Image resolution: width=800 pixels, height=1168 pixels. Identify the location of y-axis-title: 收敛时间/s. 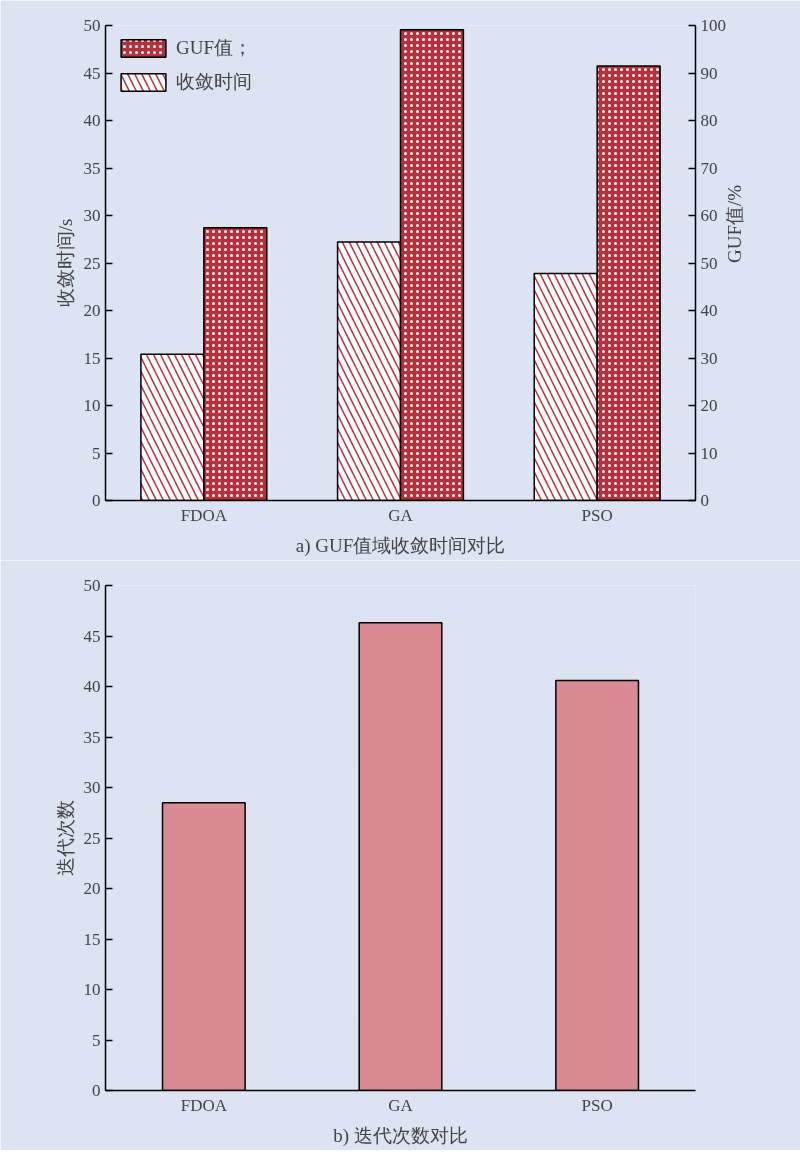
(65, 263).